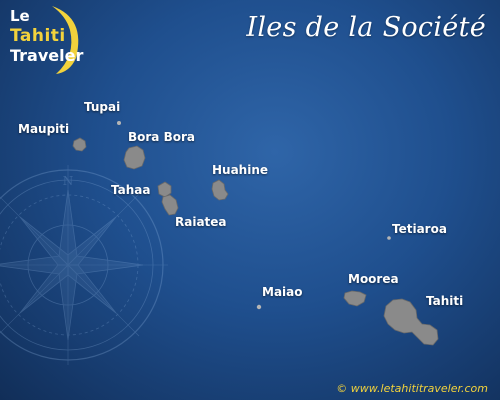 Image resolution: width=500 pixels, height=400 pixels. I want to click on island-huahine-shape, so click(220, 190).